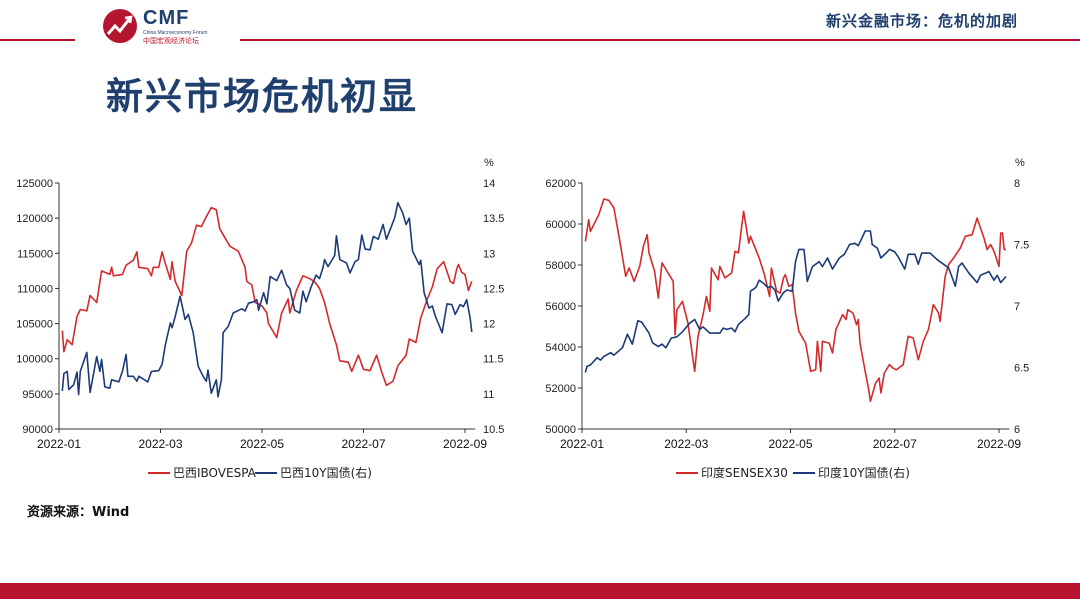  Describe the element at coordinates (120, 26) in the screenshot. I see `logo-chart-icon` at that location.